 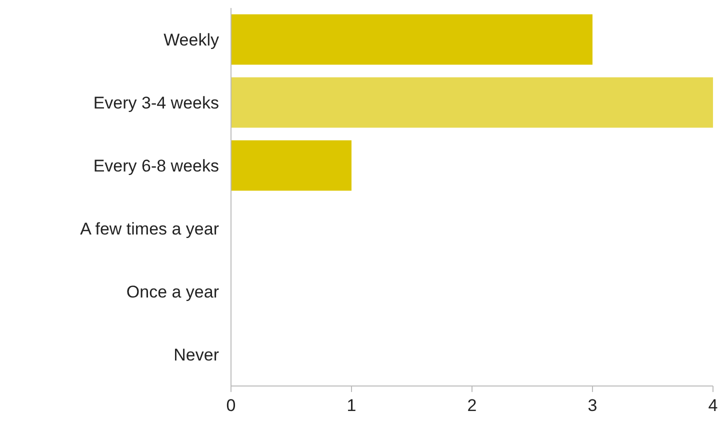 What do you see at coordinates (150, 228) in the screenshot?
I see `y-tick-label: A few times a year` at bounding box center [150, 228].